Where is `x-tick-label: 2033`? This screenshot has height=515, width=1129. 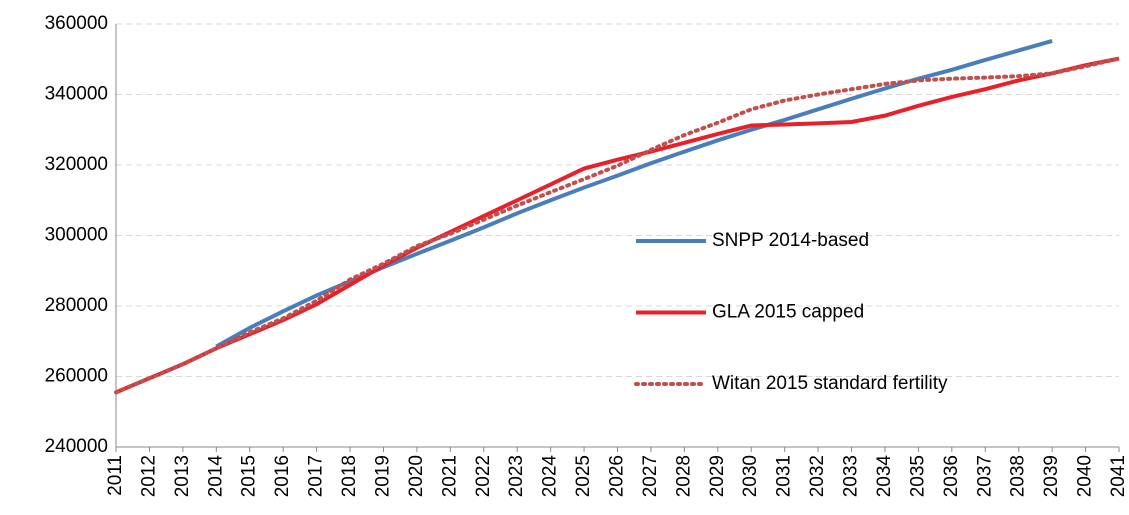 x-tick-label: 2033 is located at coordinates (851, 476).